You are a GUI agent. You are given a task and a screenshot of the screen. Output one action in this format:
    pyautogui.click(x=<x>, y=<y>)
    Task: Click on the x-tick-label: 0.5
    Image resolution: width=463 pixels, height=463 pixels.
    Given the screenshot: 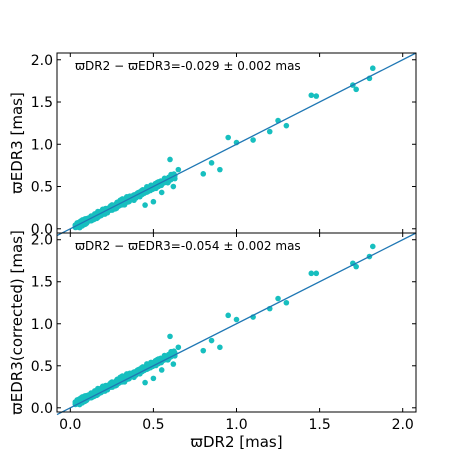 What is the action you would take?
    pyautogui.click(x=153, y=425)
    